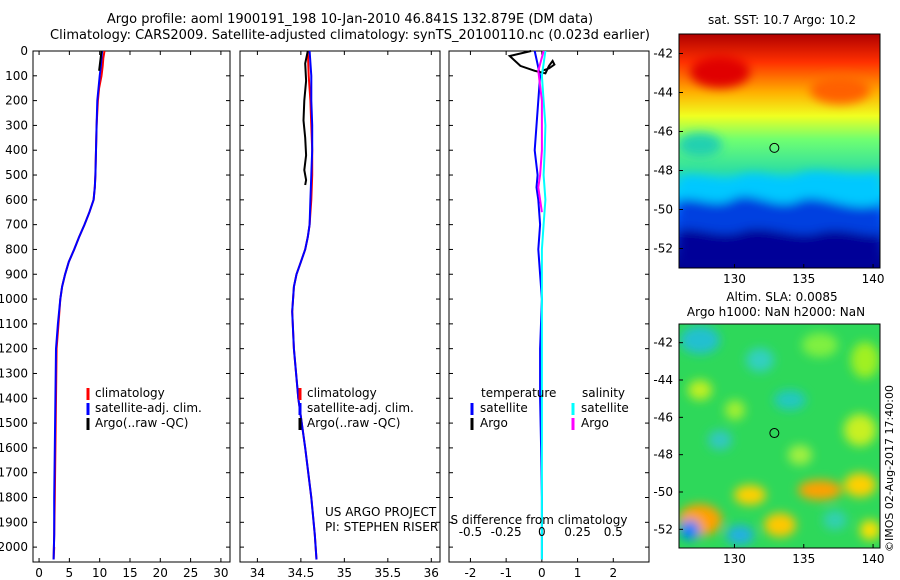  I want to click on project-annotation: PI: STEPHEN RISER, so click(381, 527).